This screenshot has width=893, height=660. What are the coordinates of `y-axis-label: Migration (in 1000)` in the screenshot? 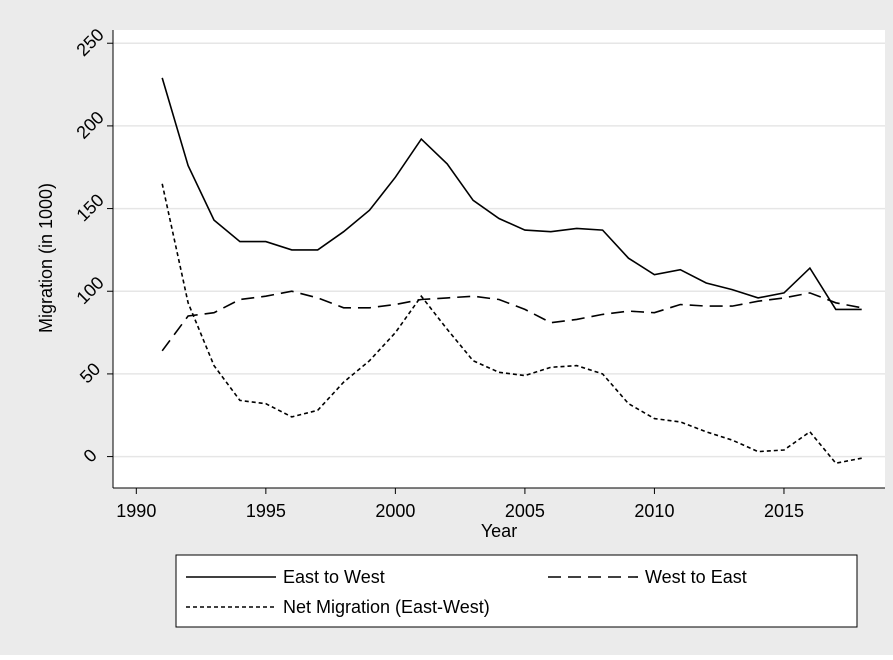 It's located at (46, 258).